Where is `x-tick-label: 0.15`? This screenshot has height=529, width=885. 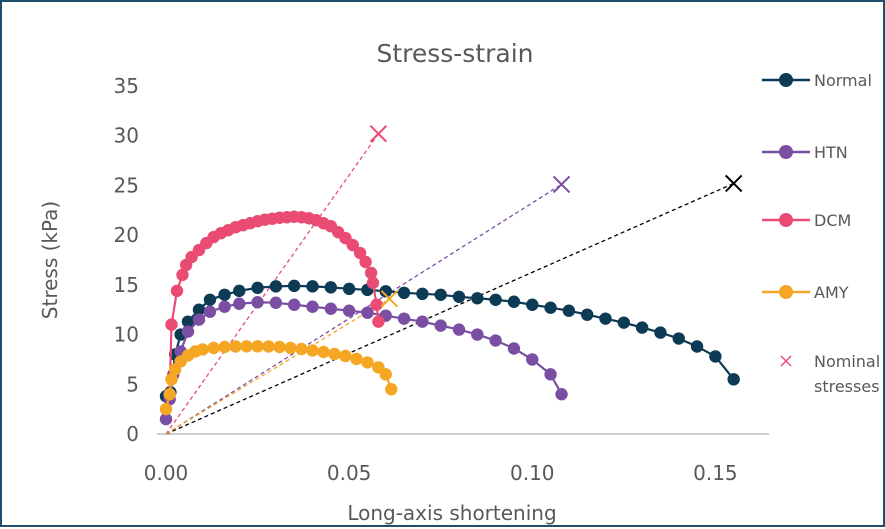 x-tick-label: 0.15 is located at coordinates (715, 473).